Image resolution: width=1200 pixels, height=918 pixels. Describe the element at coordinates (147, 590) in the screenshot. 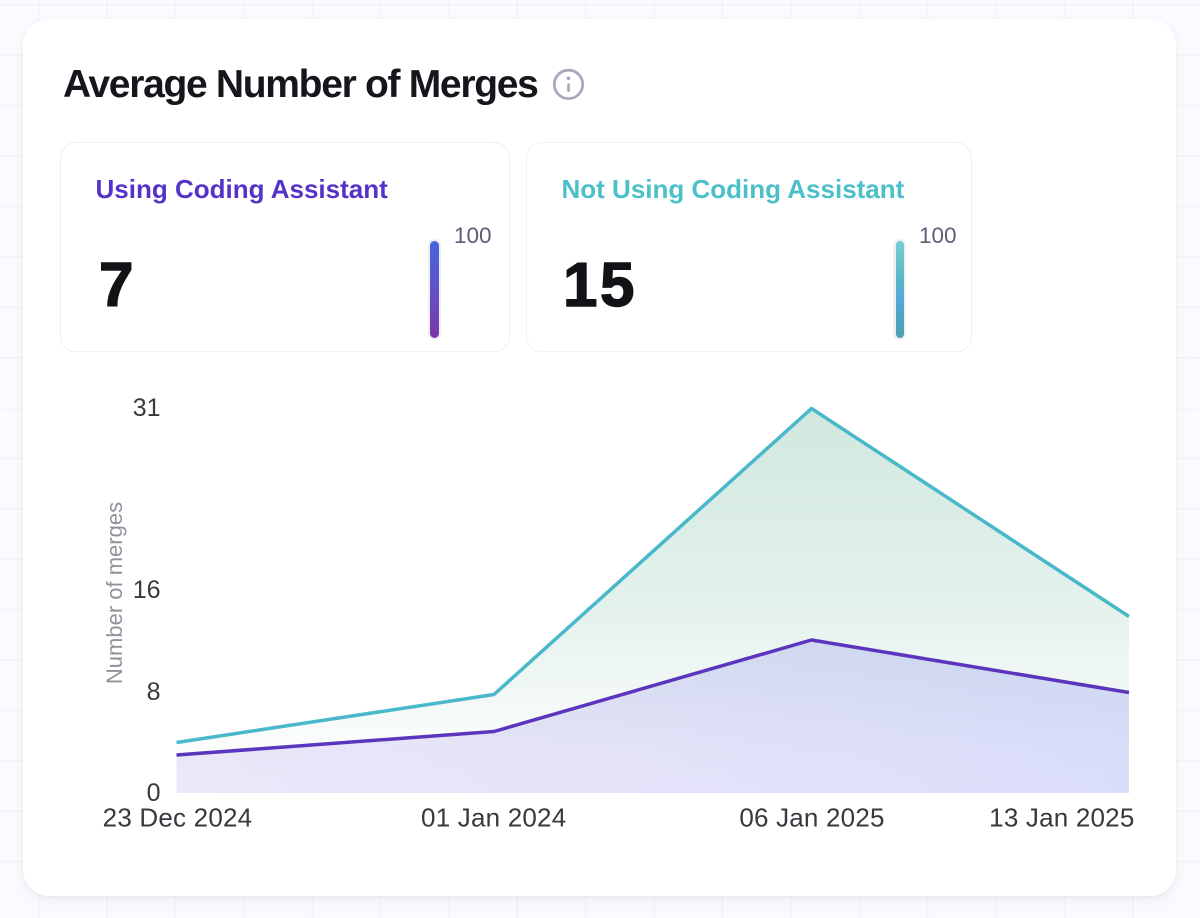

I see `svg-text: 16` at that location.